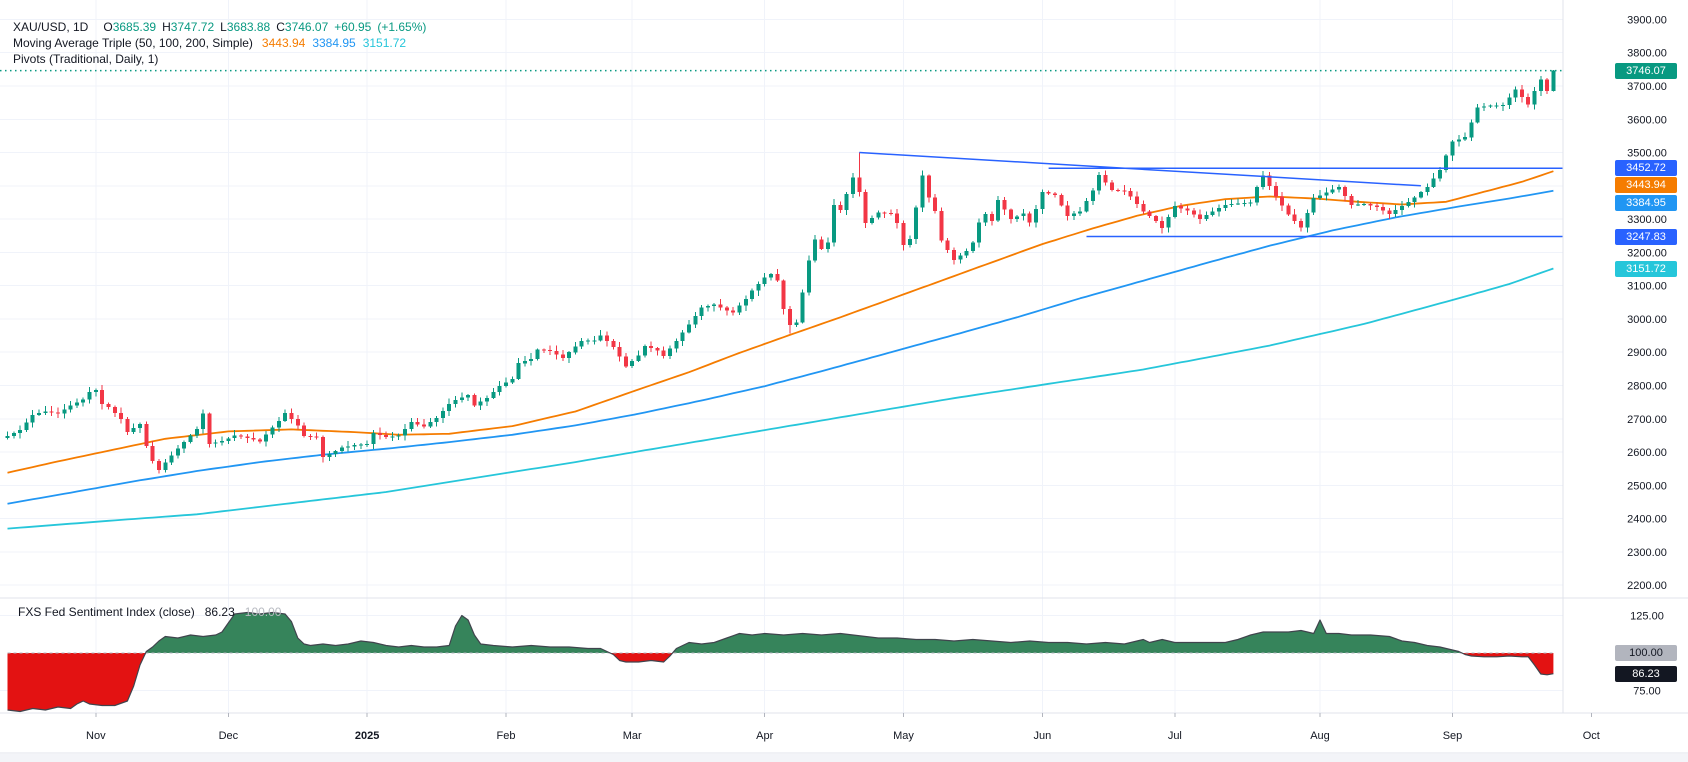  What do you see at coordinates (353, 27) in the screenshot?
I see `change-value: +60.95` at bounding box center [353, 27].